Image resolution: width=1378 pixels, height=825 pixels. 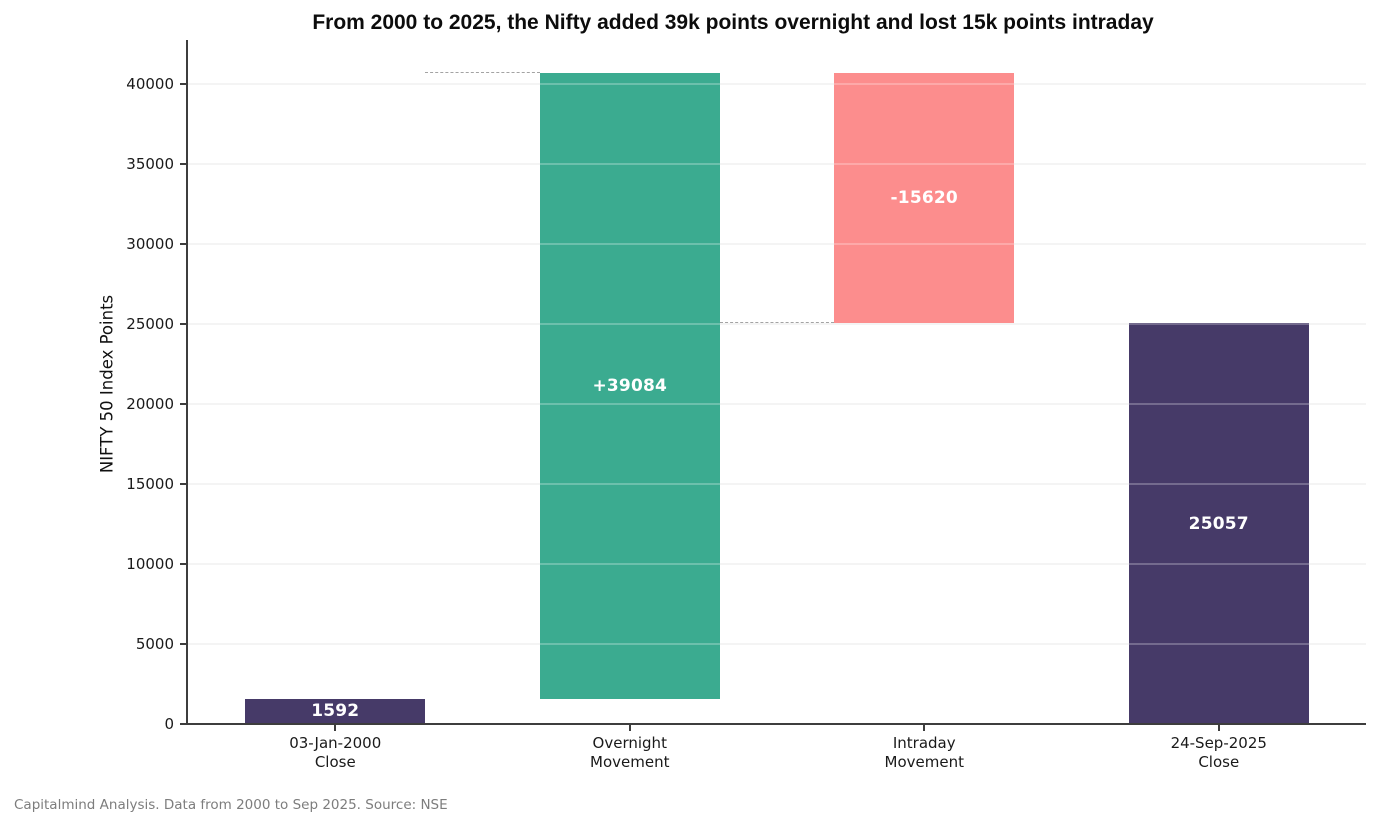 What do you see at coordinates (150, 163) in the screenshot?
I see `y-tick-label-35000: 35000` at bounding box center [150, 163].